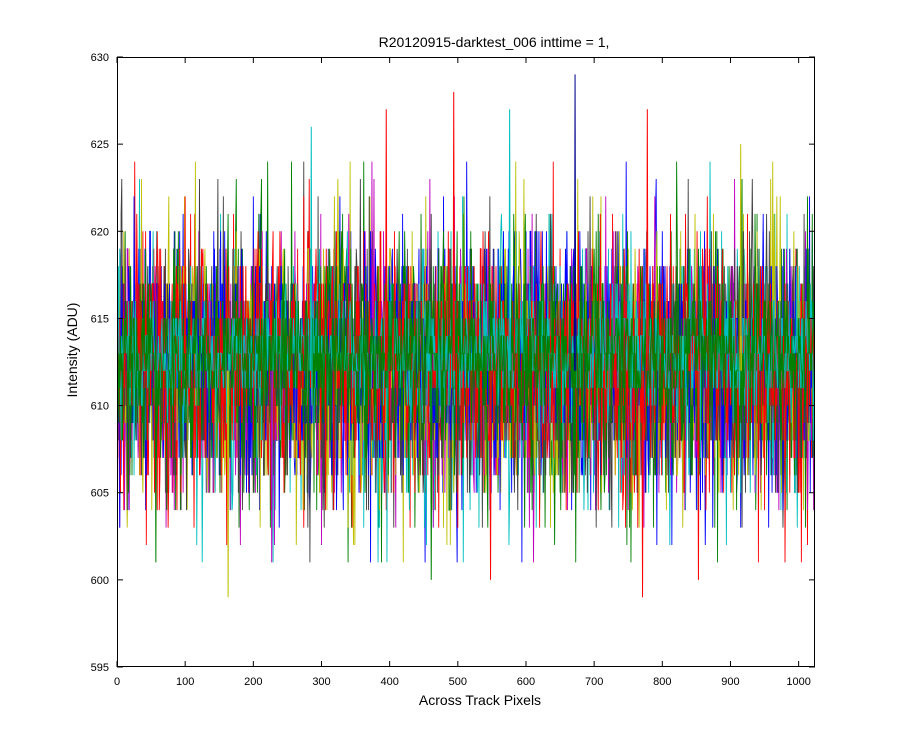  What do you see at coordinates (185, 682) in the screenshot?
I see `x-tick-label: 100` at bounding box center [185, 682].